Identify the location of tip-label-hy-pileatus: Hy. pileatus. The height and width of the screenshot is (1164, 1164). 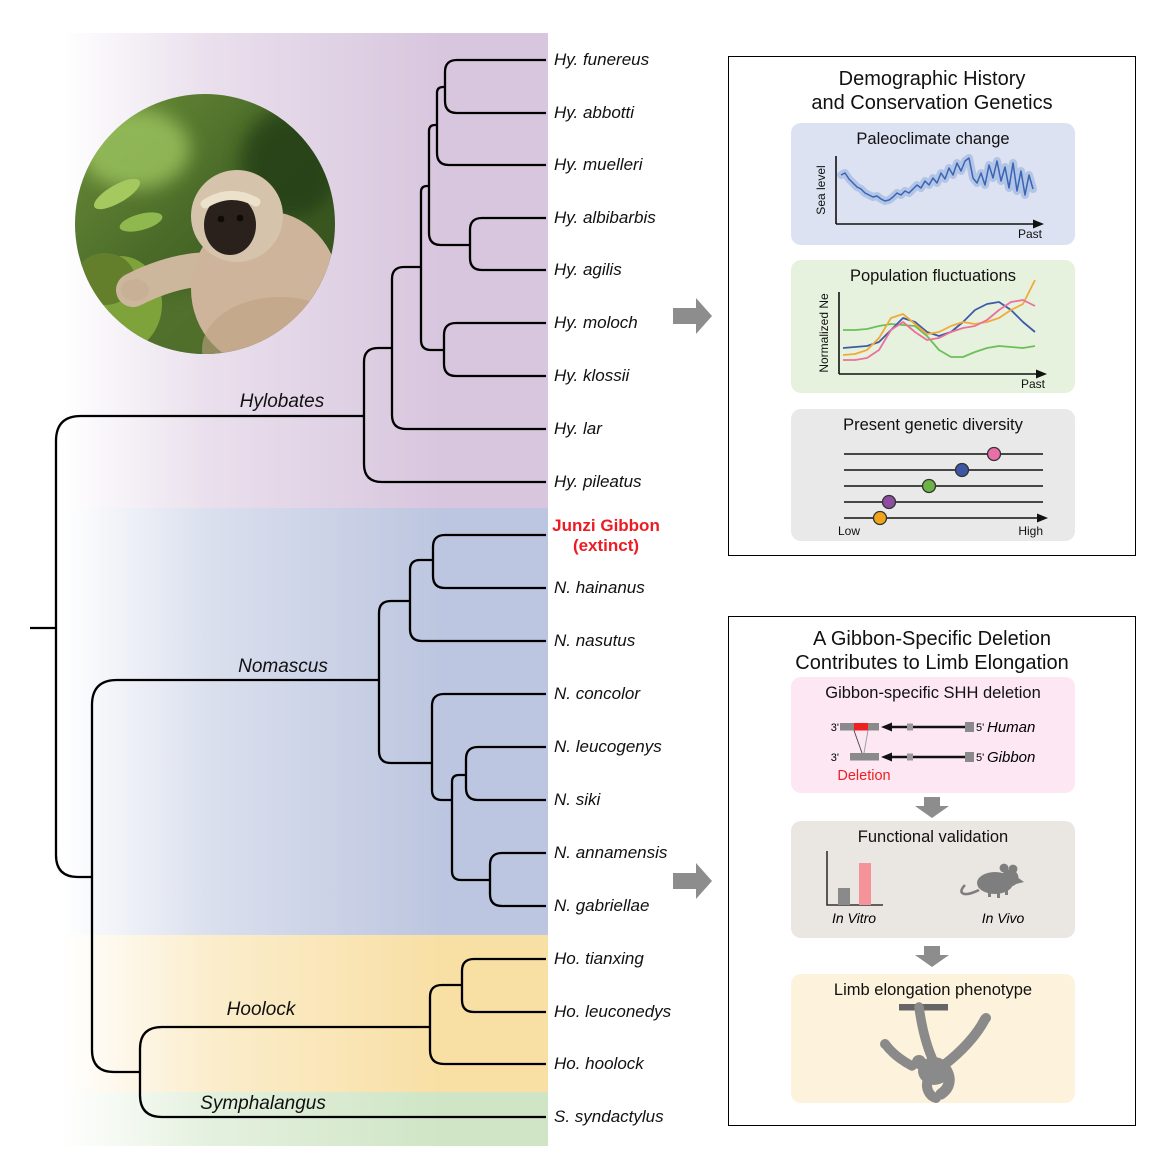
(598, 481).